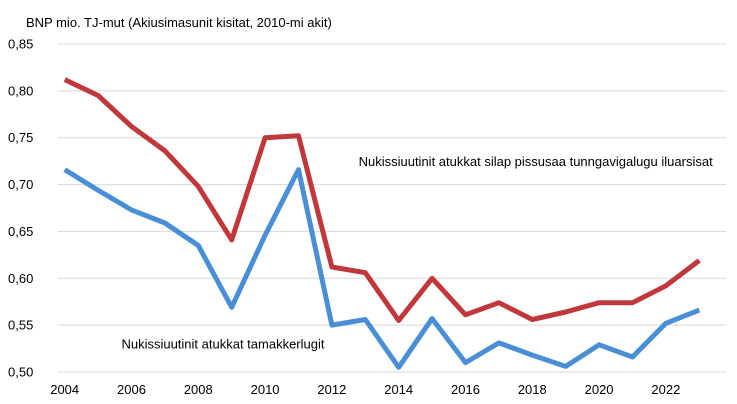  What do you see at coordinates (198, 389) in the screenshot?
I see `x-tick-label: 2008` at bounding box center [198, 389].